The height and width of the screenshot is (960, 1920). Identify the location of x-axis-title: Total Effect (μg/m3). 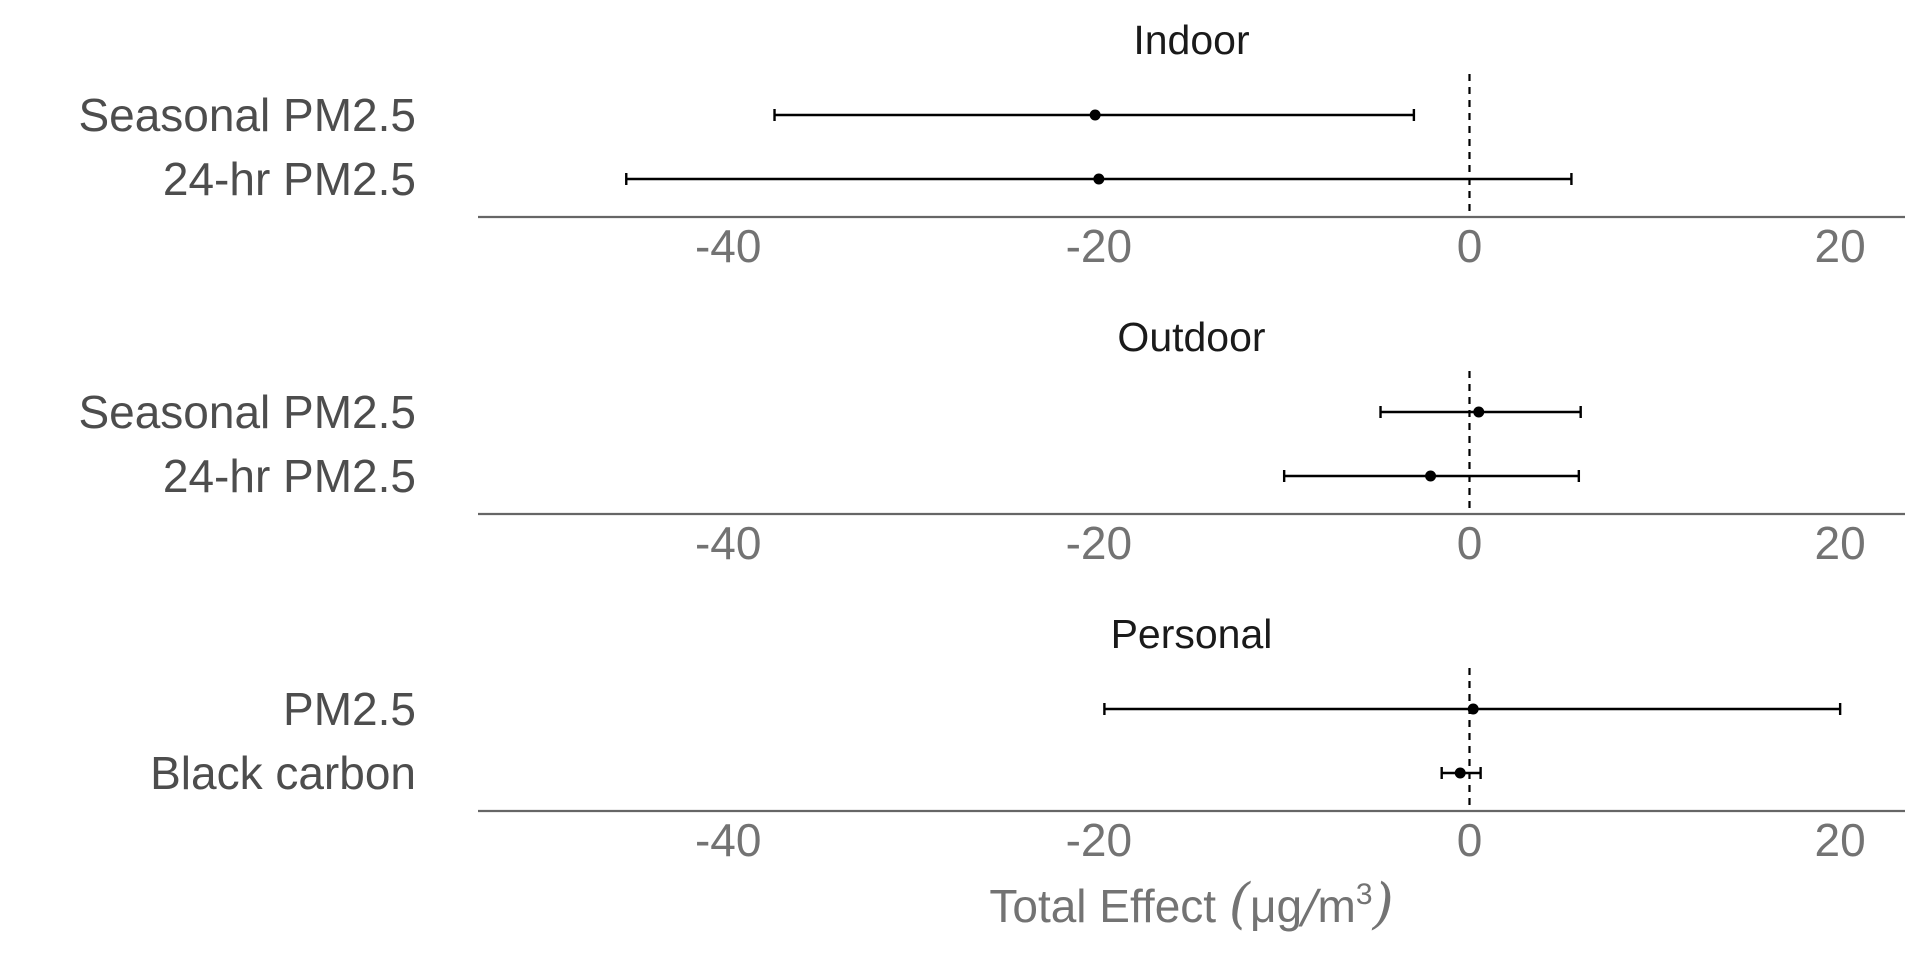
(1191, 903).